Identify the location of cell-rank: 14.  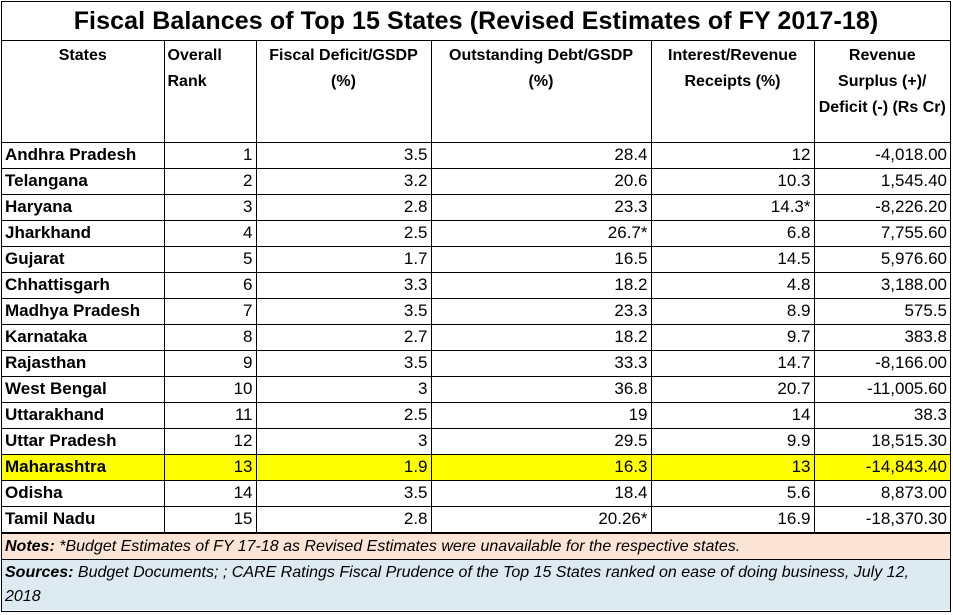
(210, 493).